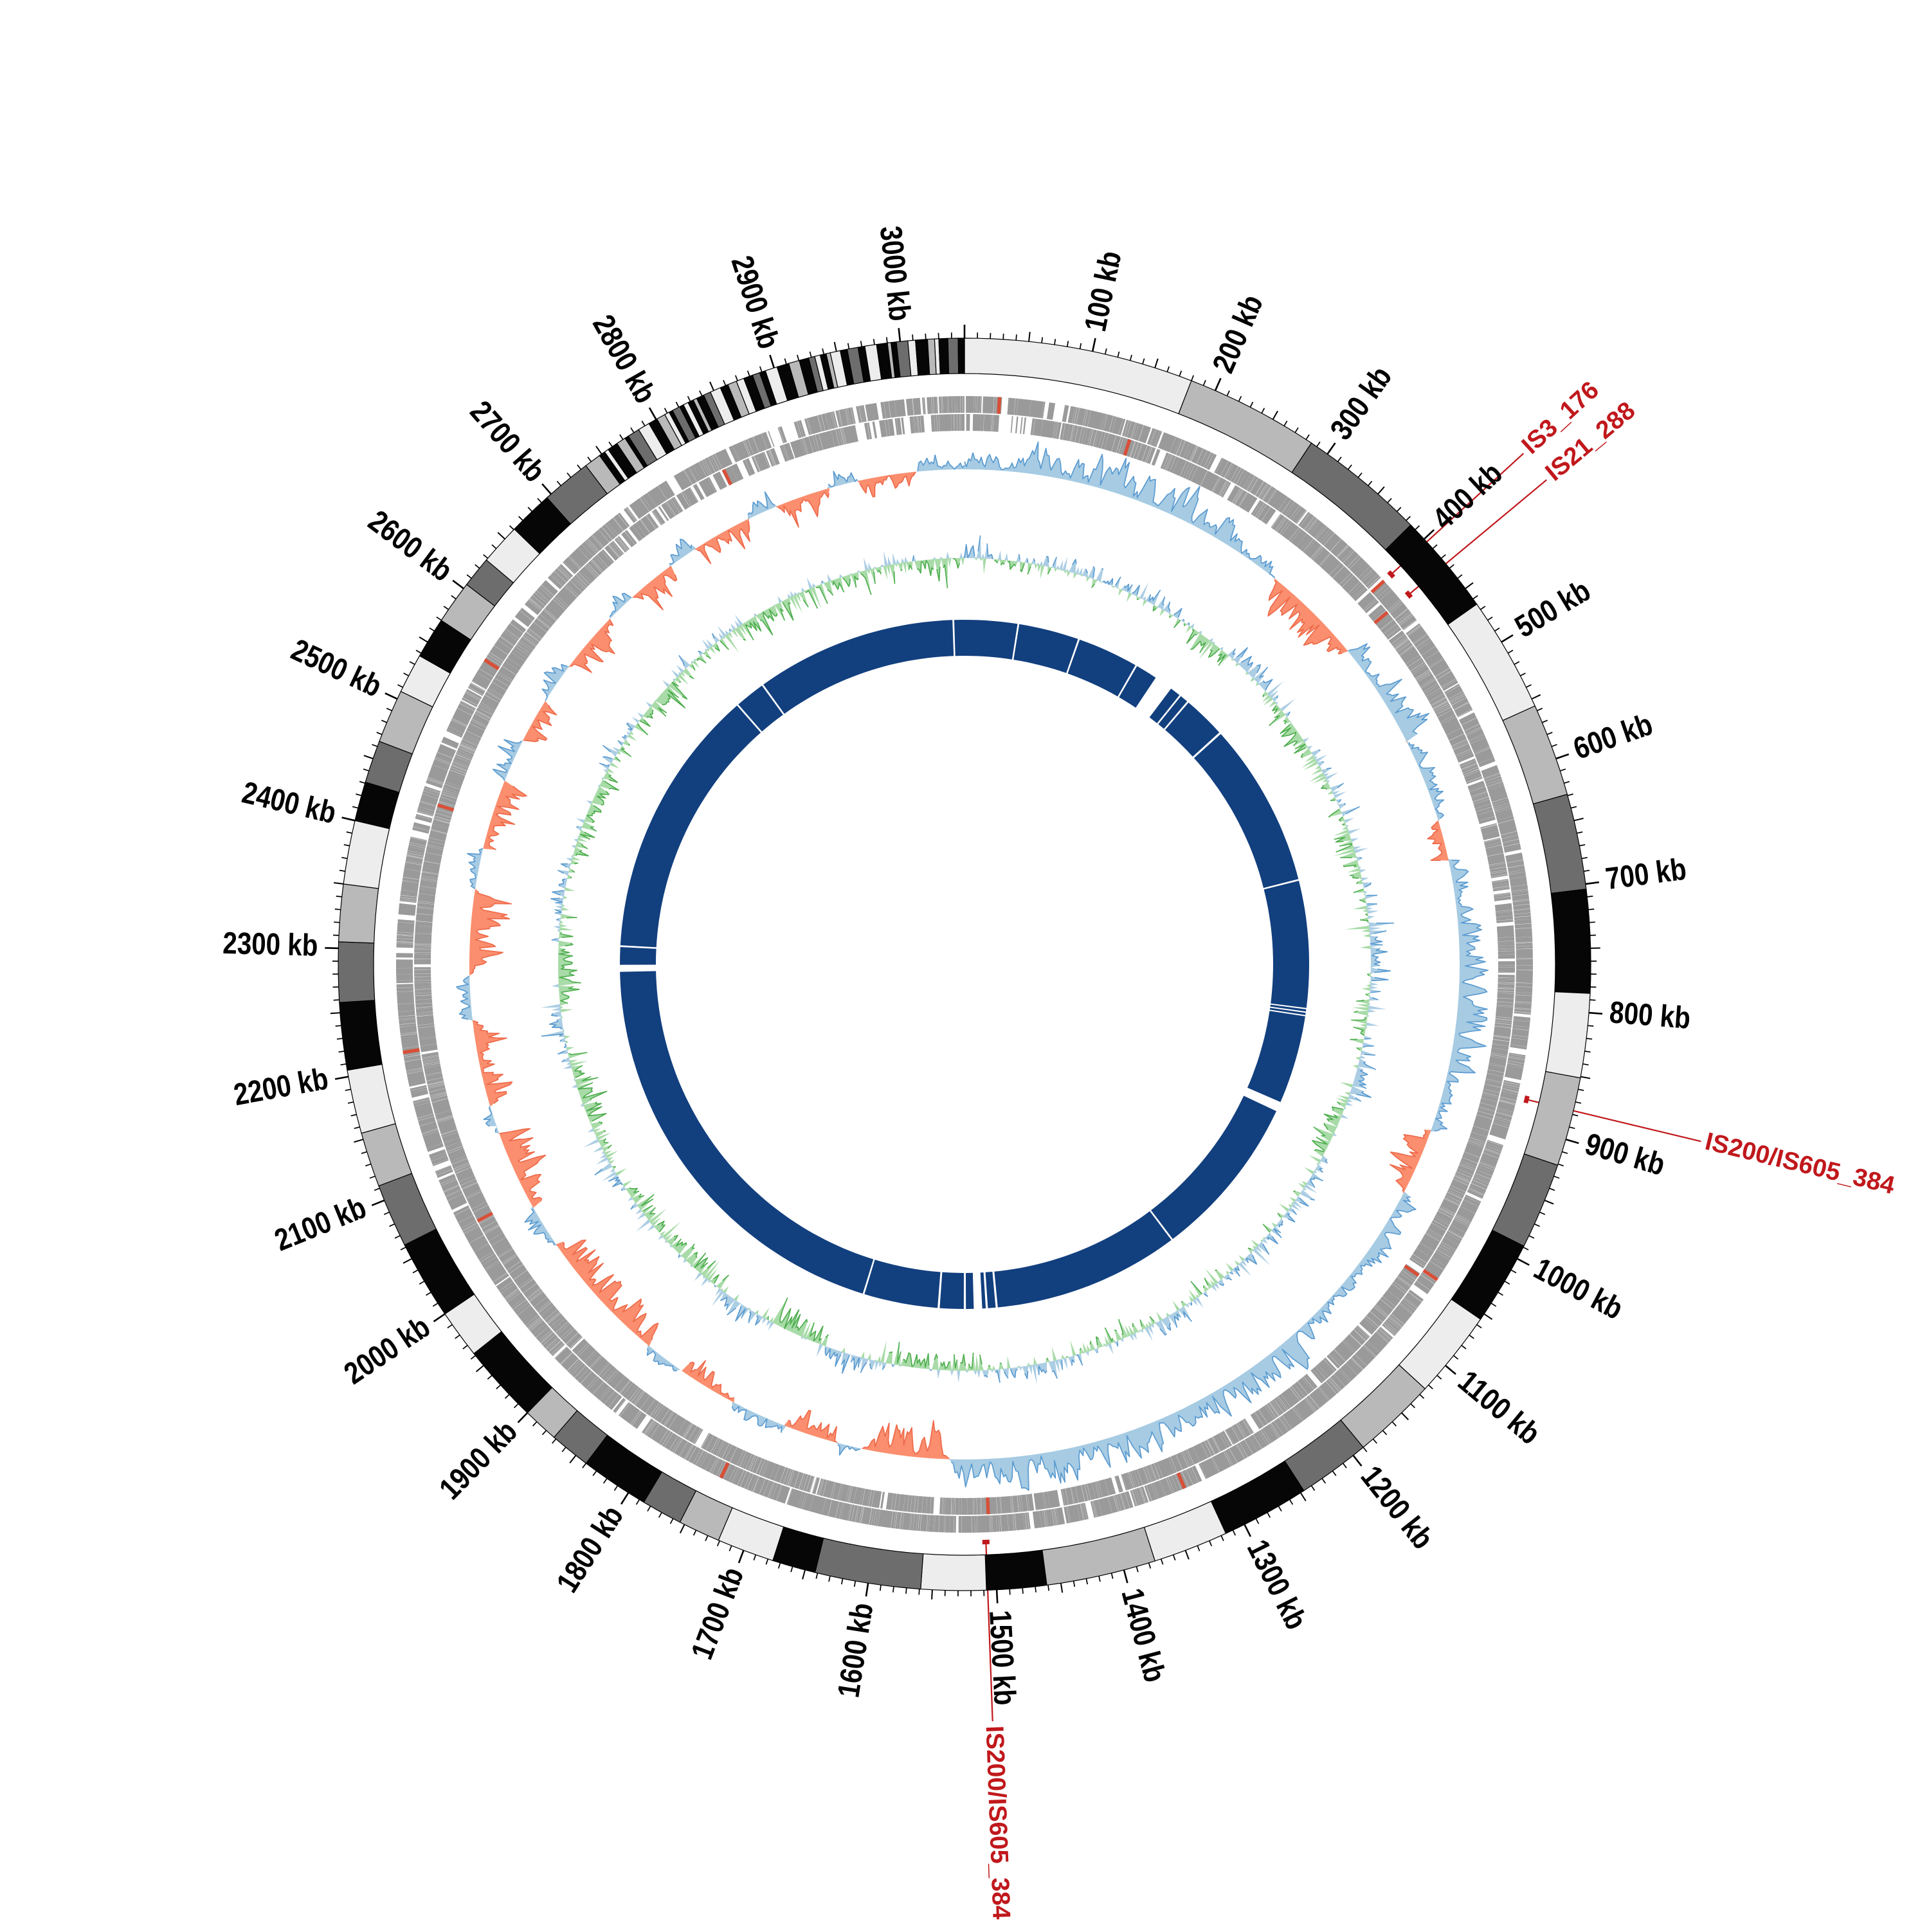 The width and height of the screenshot is (1929, 1932). What do you see at coordinates (1002, 1657) in the screenshot?
I see `svg-text: 1500 kb` at bounding box center [1002, 1657].